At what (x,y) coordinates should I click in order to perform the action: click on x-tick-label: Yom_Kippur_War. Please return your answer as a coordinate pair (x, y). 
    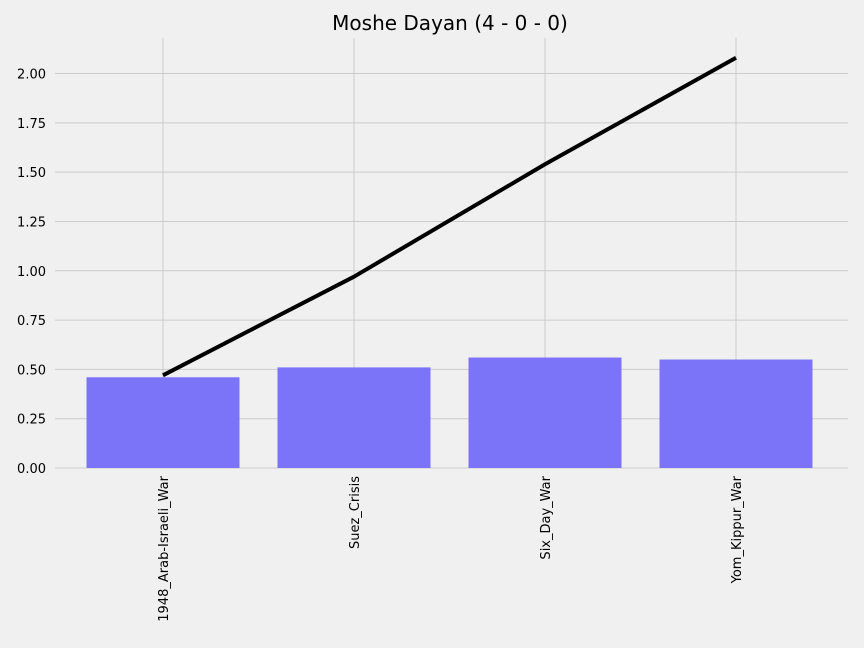
    Looking at the image, I should click on (737, 529).